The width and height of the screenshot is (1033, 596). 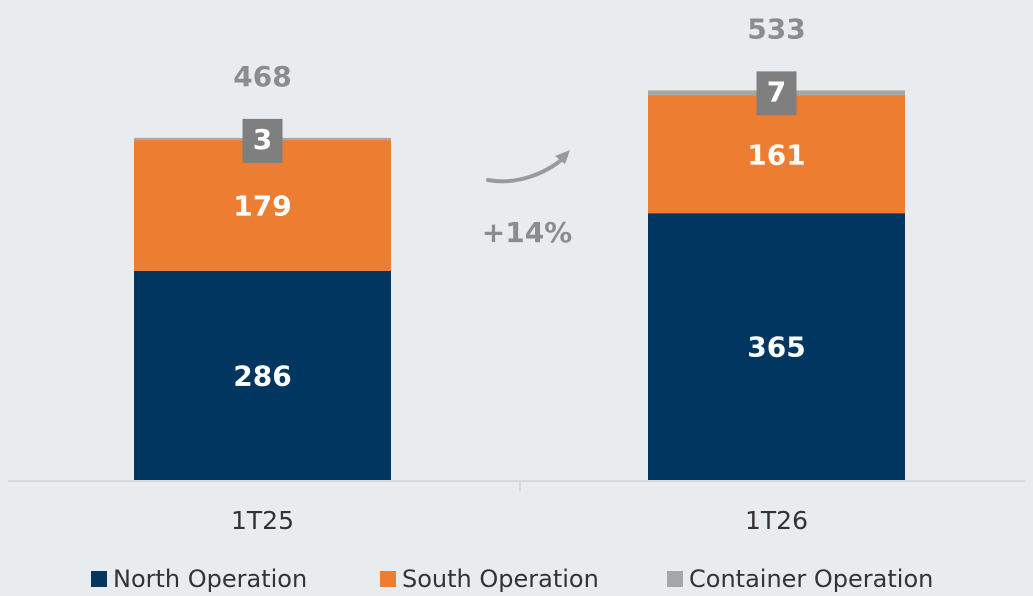 I want to click on growth-arrow-head, so click(x=562, y=157).